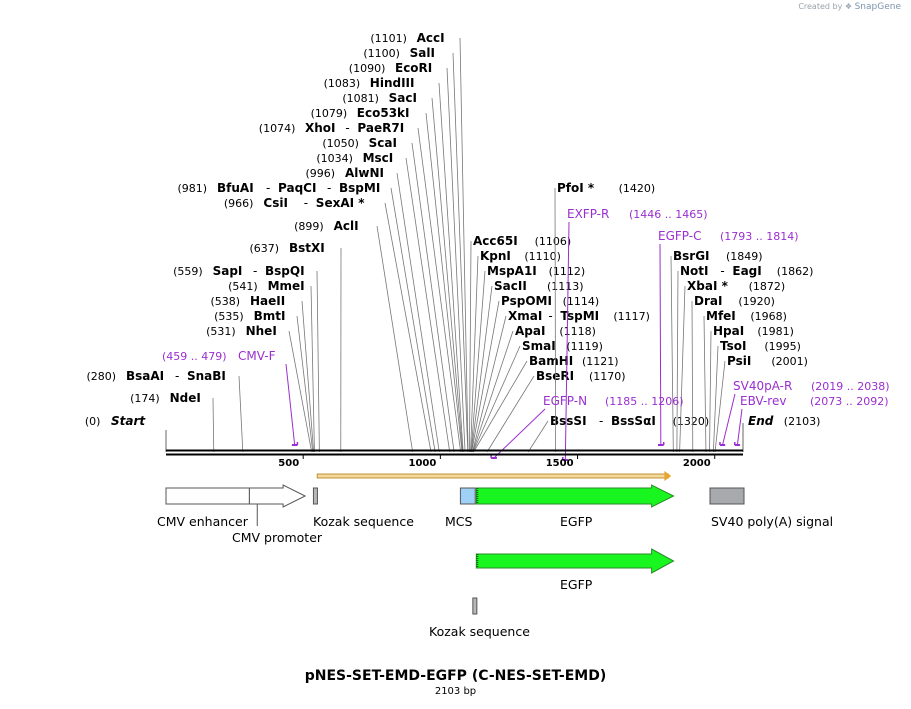 This screenshot has height=709, width=911. What do you see at coordinates (403, 98) in the screenshot?
I see `site-label-saci: SacI` at bounding box center [403, 98].